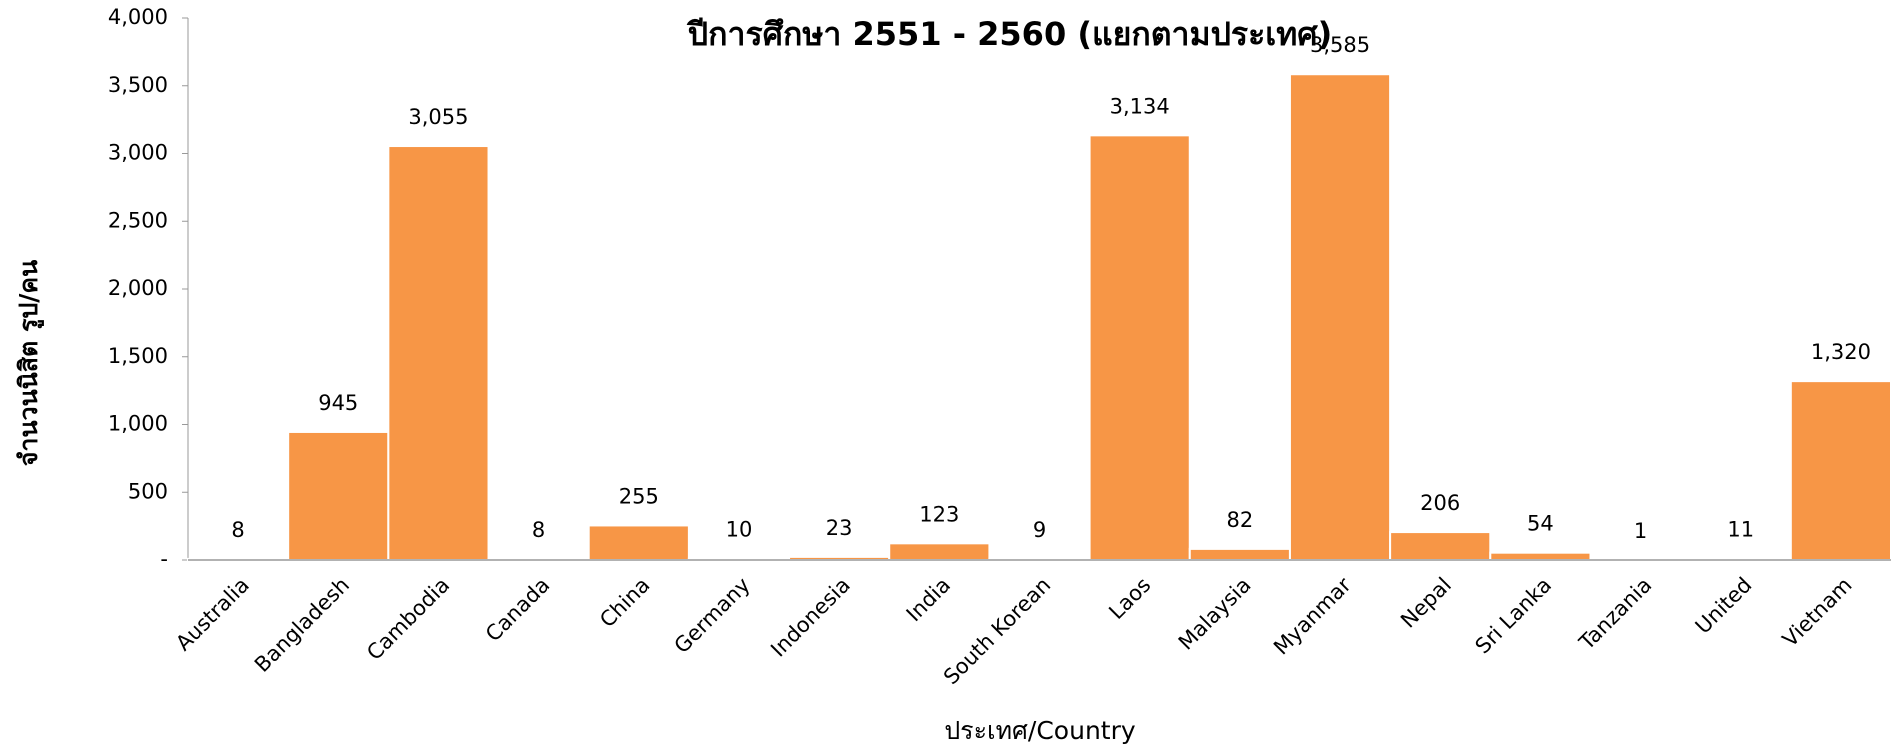  Describe the element at coordinates (1426, 603) in the screenshot. I see `x-tick-label: Nepal` at that location.